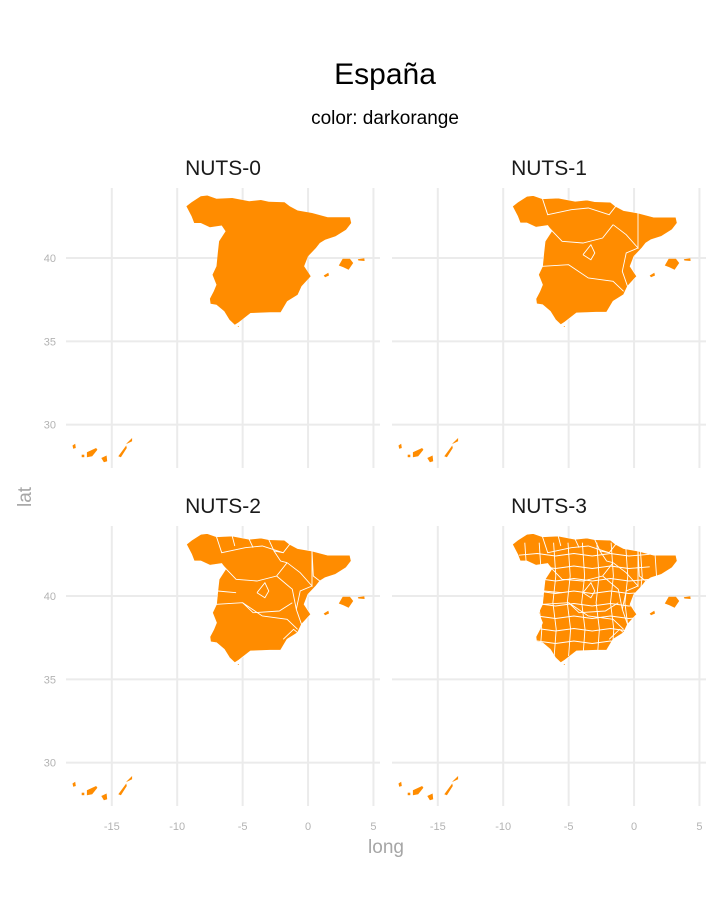  I want to click on plot-title: España, so click(385, 74).